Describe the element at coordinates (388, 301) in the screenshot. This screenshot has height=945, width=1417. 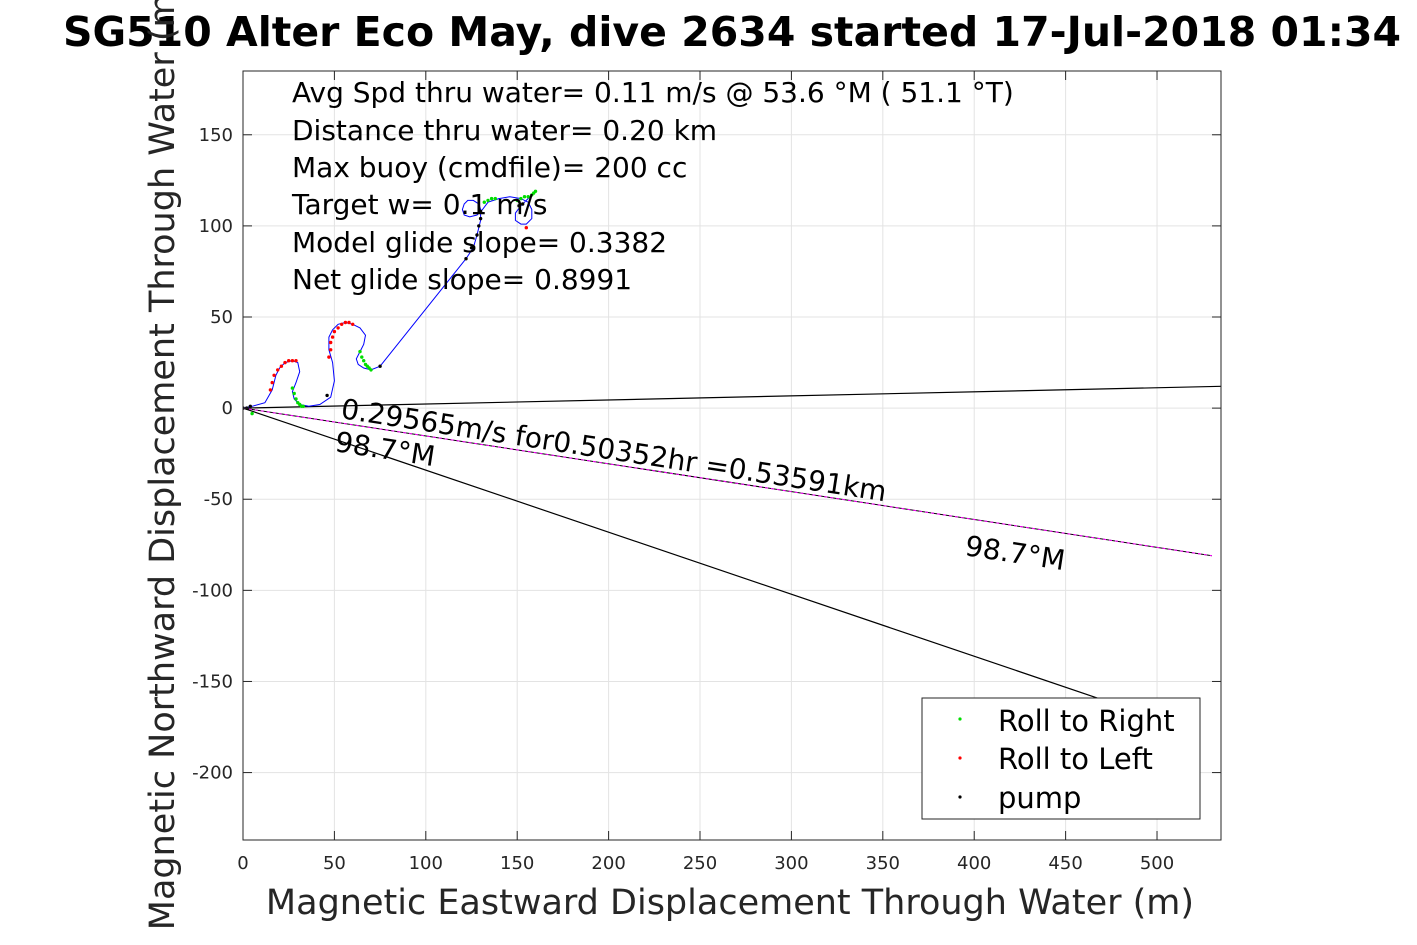
I see `glider-track` at that location.